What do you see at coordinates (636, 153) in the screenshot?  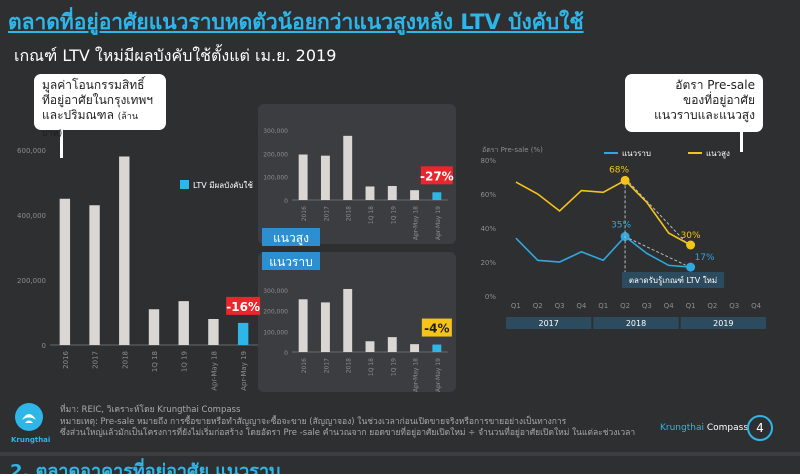 I see `legend-label: แนวราบ` at bounding box center [636, 153].